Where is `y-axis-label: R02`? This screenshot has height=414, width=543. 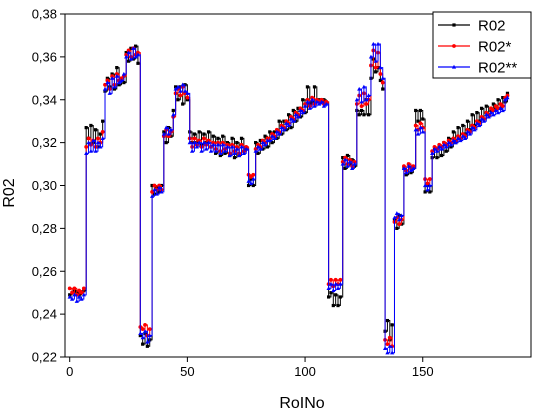 y-axis-label: R02 is located at coordinates (9, 192).